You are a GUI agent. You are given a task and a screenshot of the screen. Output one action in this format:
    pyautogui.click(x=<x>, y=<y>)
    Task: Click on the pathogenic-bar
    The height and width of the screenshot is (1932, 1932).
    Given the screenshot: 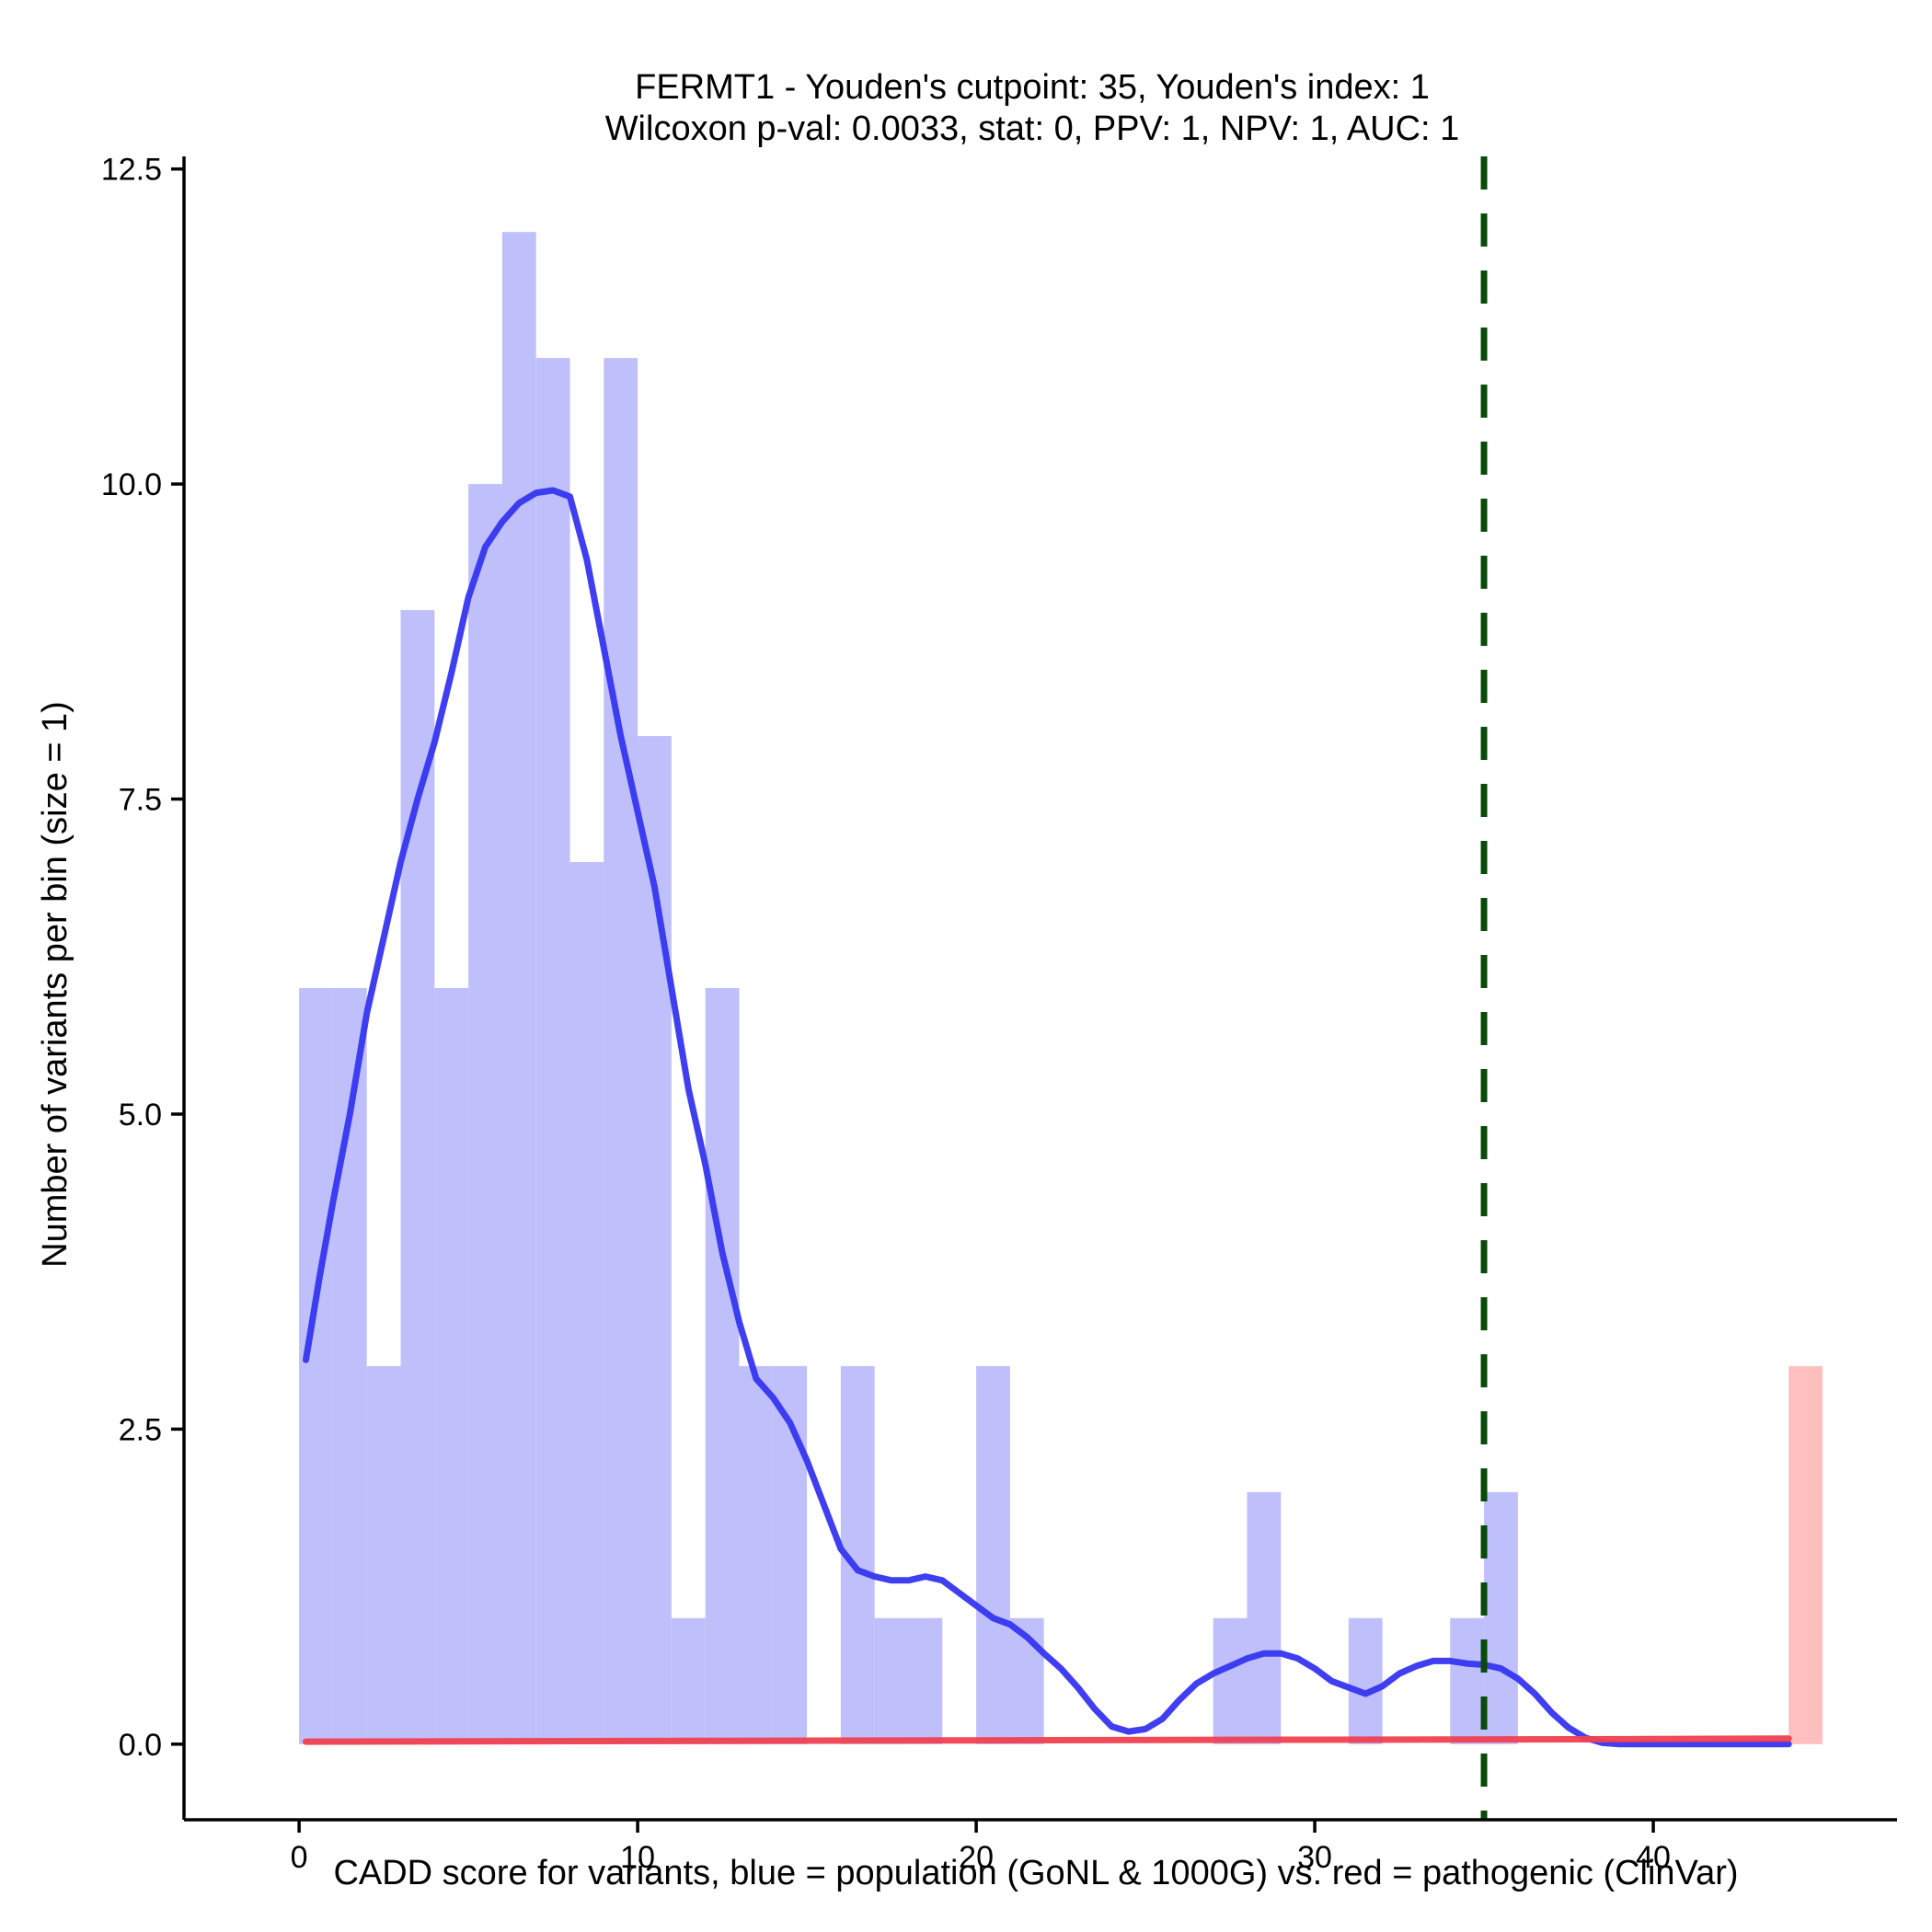 What is the action you would take?
    pyautogui.click(x=1805, y=1554)
    